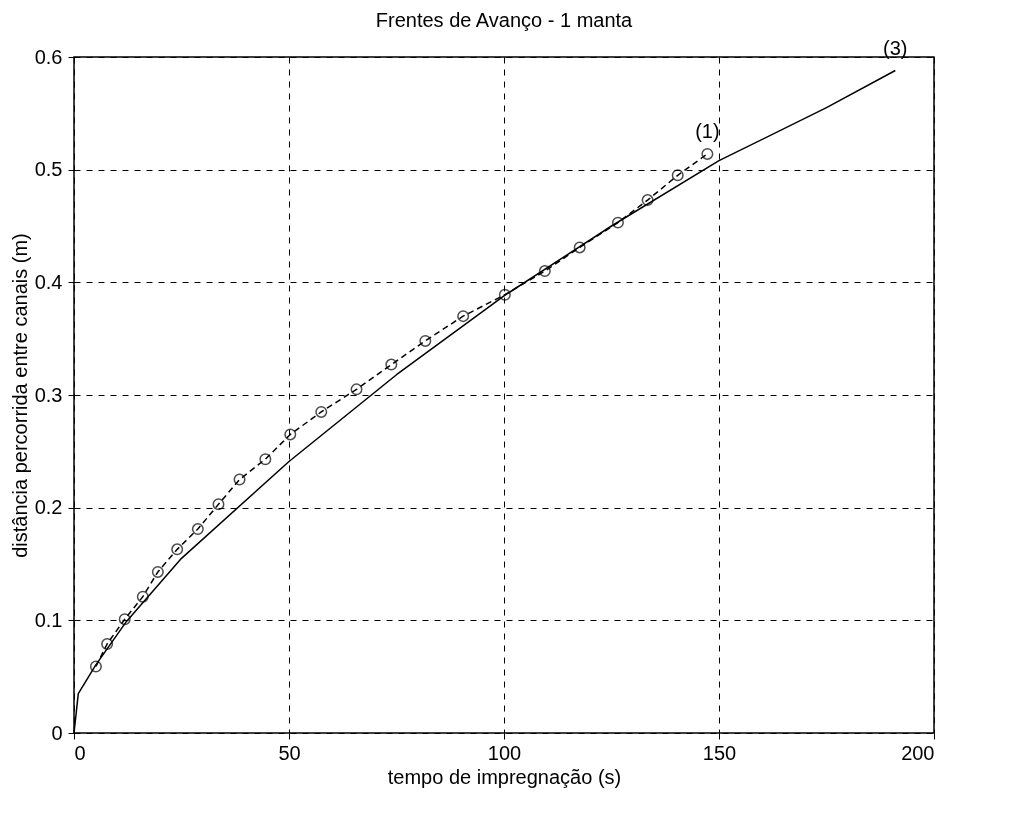  I want to click on y-tick-label: 0.4, so click(48, 281).